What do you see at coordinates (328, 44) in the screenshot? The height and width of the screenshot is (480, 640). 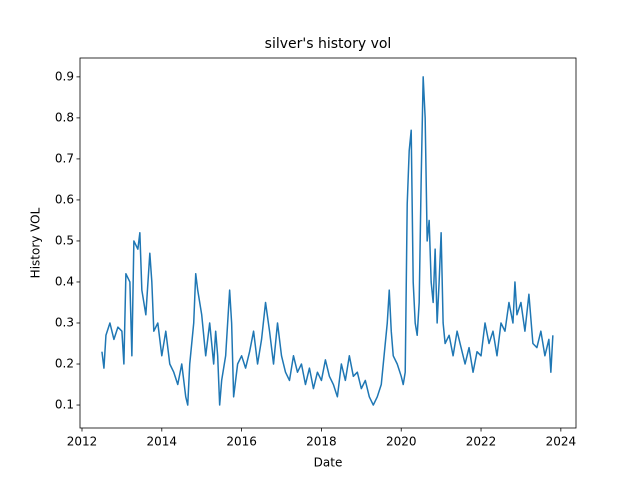 I see `chart-title: silver's history vol` at bounding box center [328, 44].